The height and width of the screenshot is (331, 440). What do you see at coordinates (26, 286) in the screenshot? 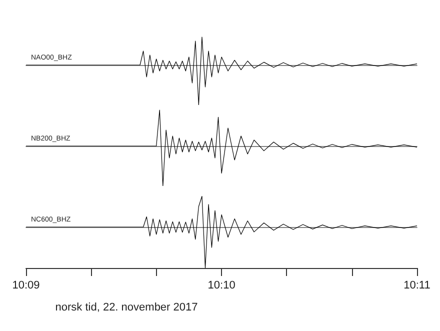
I see `x-tick-label: 10:09` at bounding box center [26, 286].